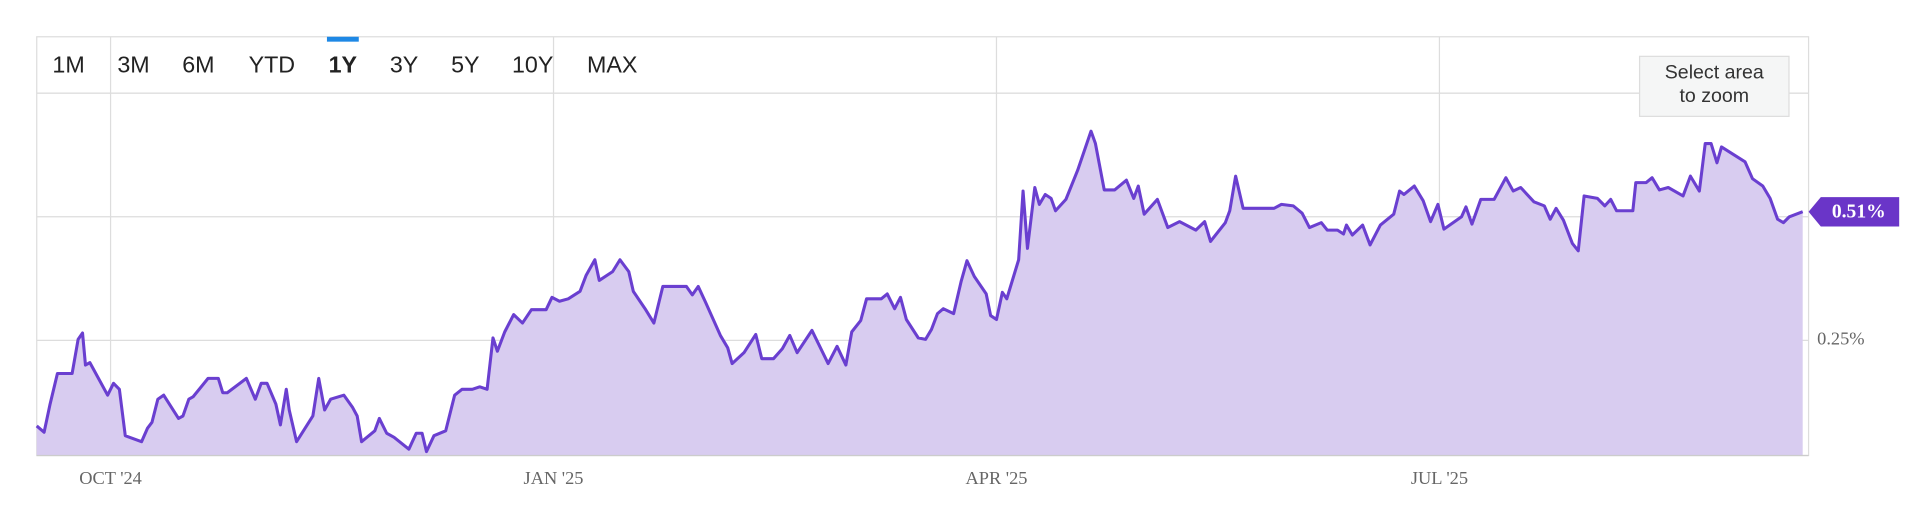 This screenshot has width=1920, height=512. I want to click on range-button: 1M, so click(68, 64).